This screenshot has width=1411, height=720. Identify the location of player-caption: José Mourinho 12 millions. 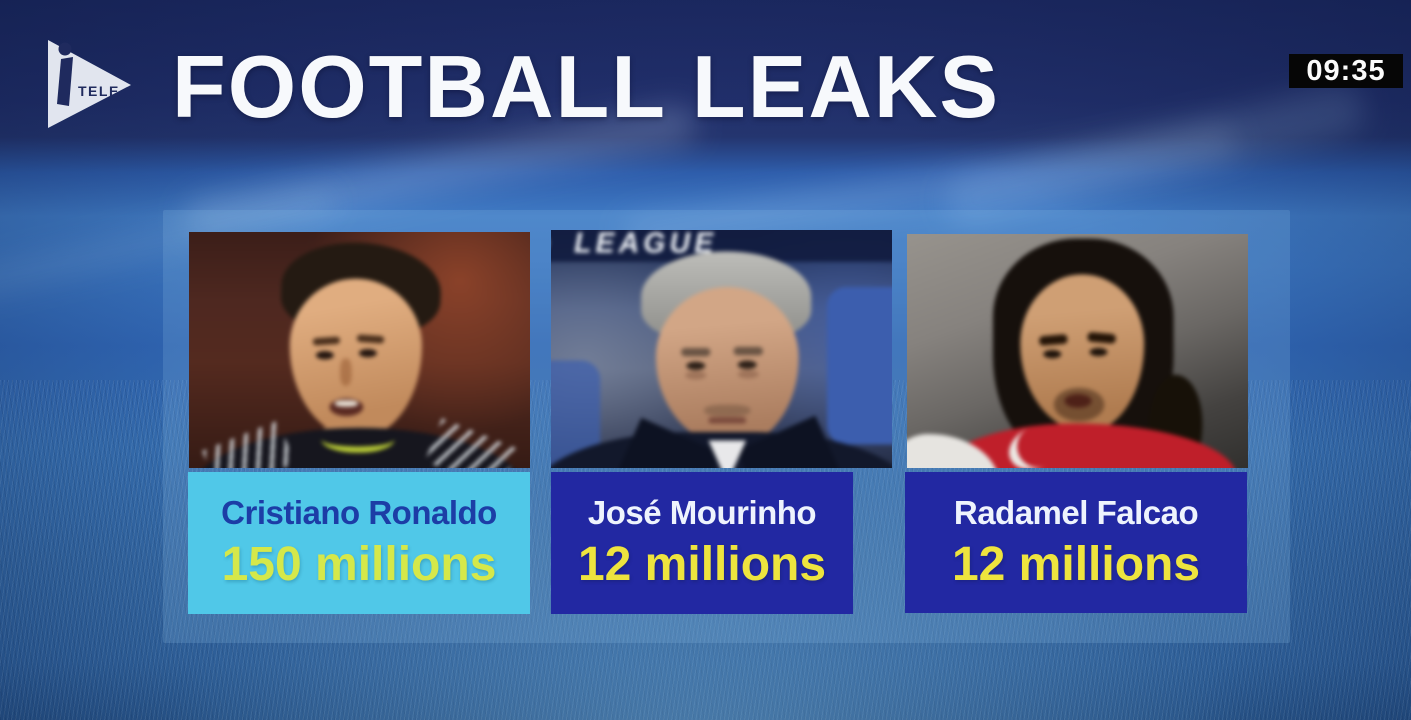
(702, 543).